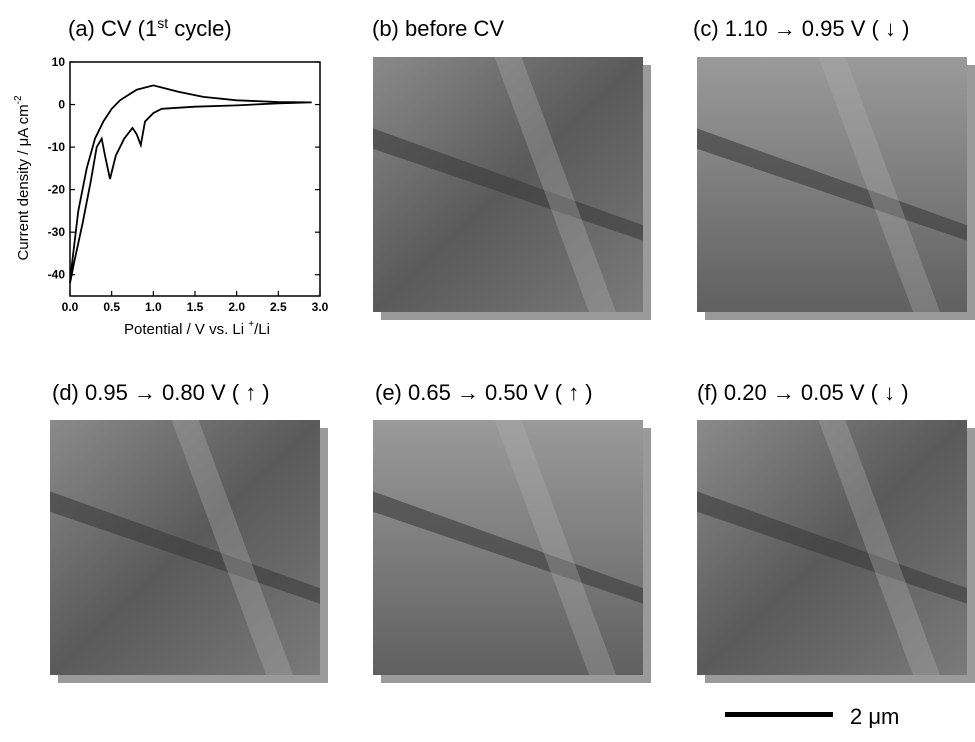 Image resolution: width=975 pixels, height=742 pixels. I want to click on x-label-text: /Li, so click(262, 329).